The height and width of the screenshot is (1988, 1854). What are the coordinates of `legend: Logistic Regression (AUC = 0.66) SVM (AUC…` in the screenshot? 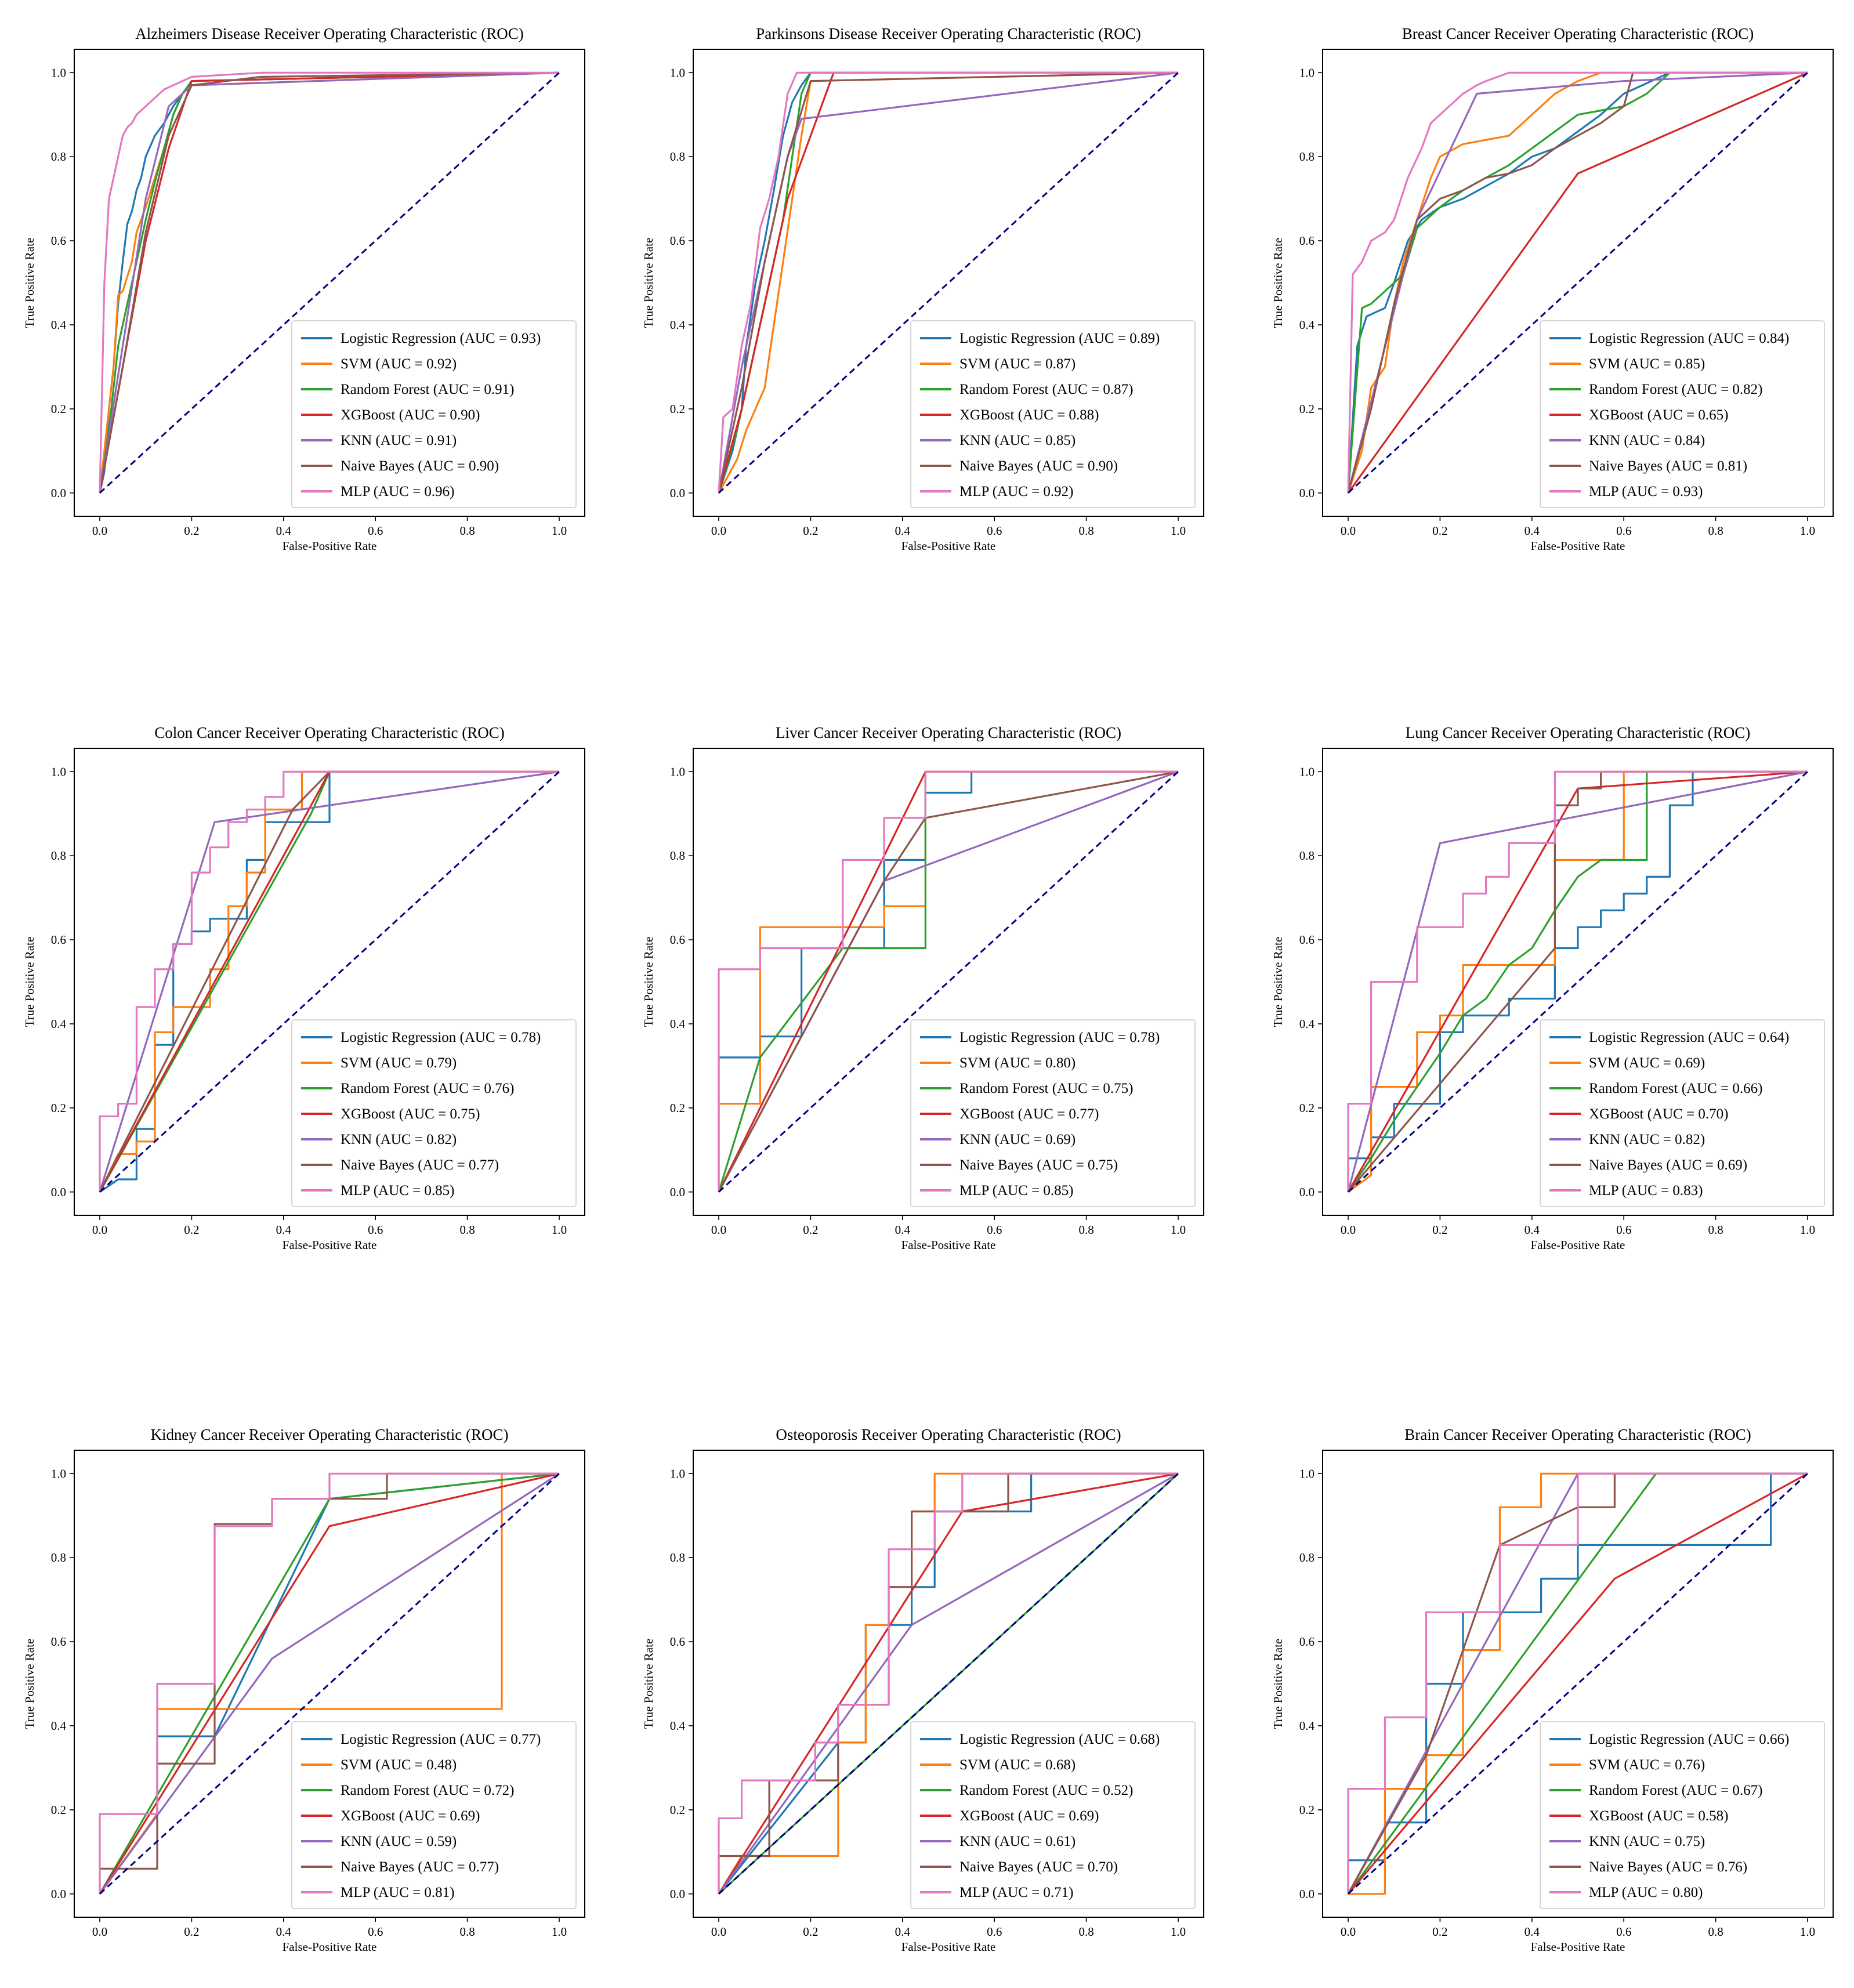 It's located at (1683, 1815).